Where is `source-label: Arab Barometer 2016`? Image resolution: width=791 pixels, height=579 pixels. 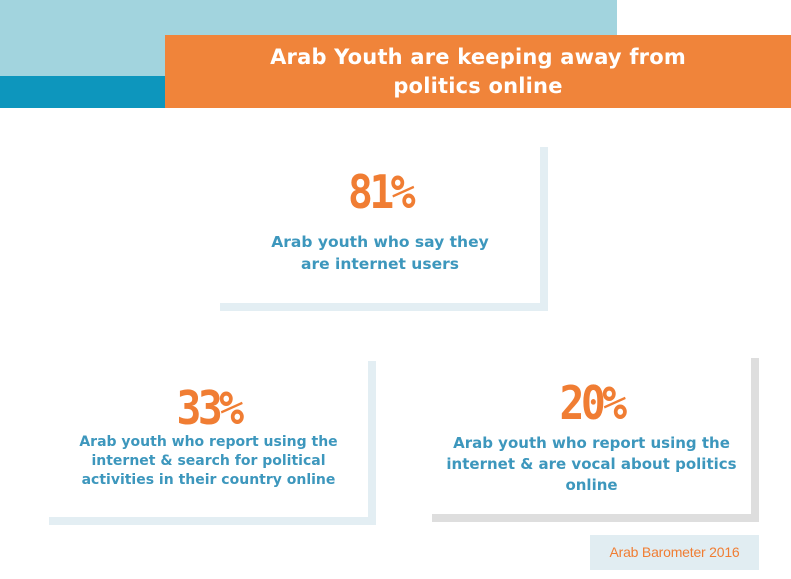 source-label: Arab Barometer 2016 is located at coordinates (674, 552).